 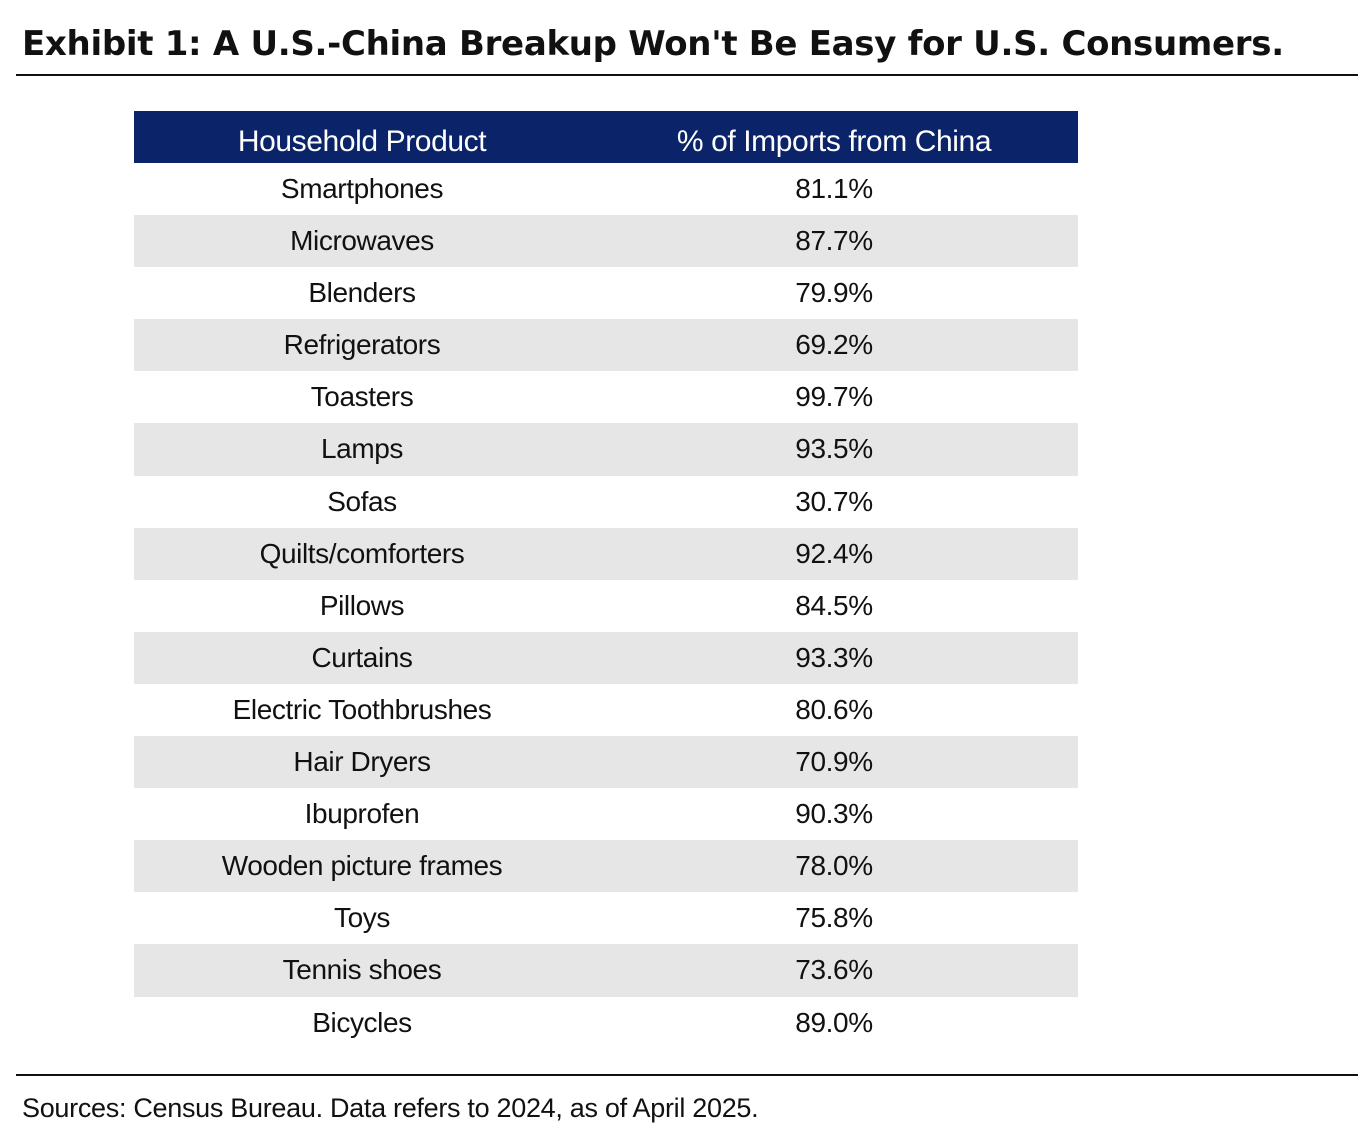 What do you see at coordinates (606, 449) in the screenshot?
I see `table-row: Lamps 93.5%` at bounding box center [606, 449].